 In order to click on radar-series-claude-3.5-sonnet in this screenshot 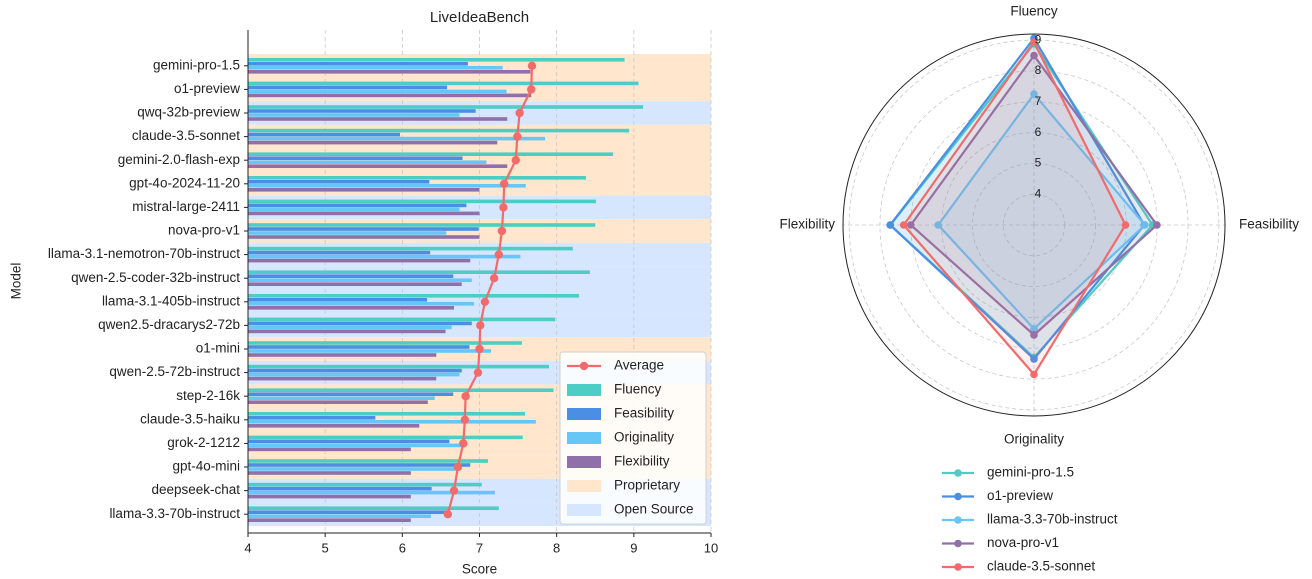, I will do `click(1014, 208)`.